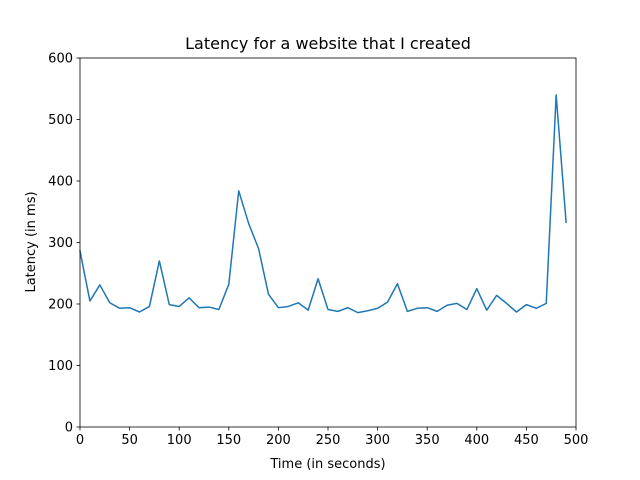 This screenshot has width=640, height=480. I want to click on x-tick-label: 450, so click(526, 440).